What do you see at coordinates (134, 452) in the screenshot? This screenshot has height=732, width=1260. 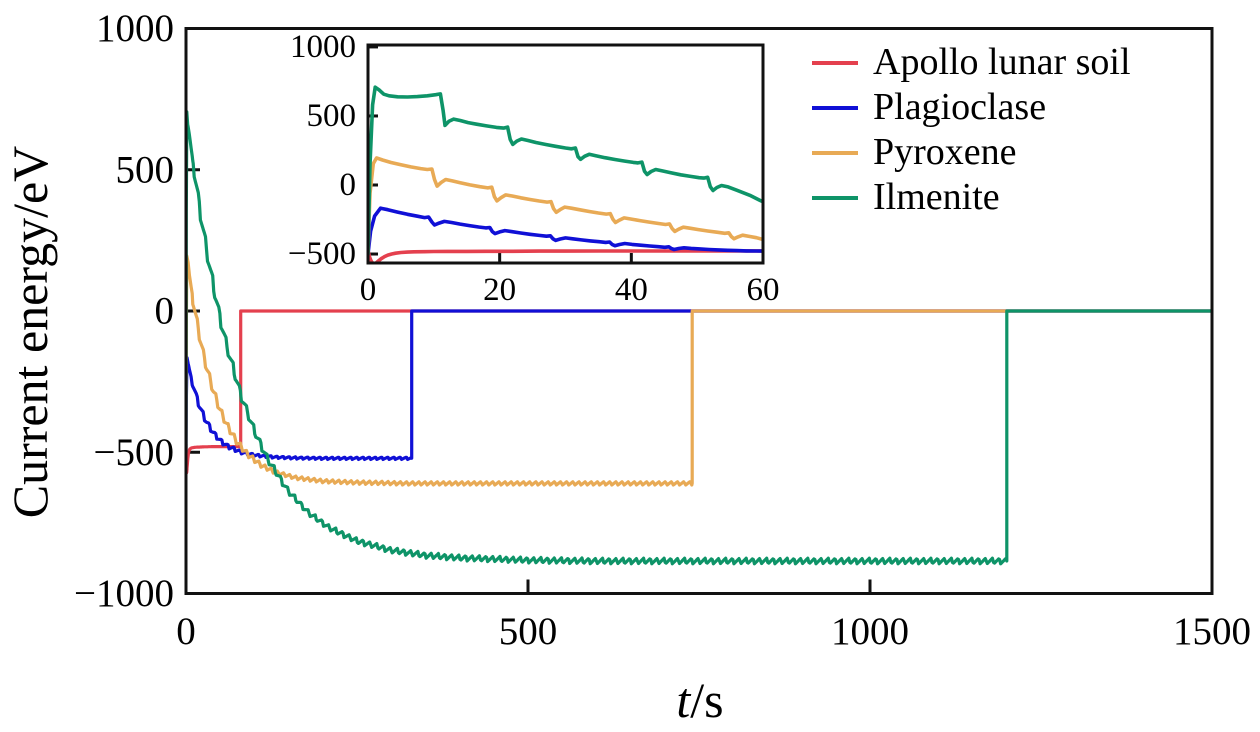 I see `main-plot-y-tick-label: −500` at bounding box center [134, 452].